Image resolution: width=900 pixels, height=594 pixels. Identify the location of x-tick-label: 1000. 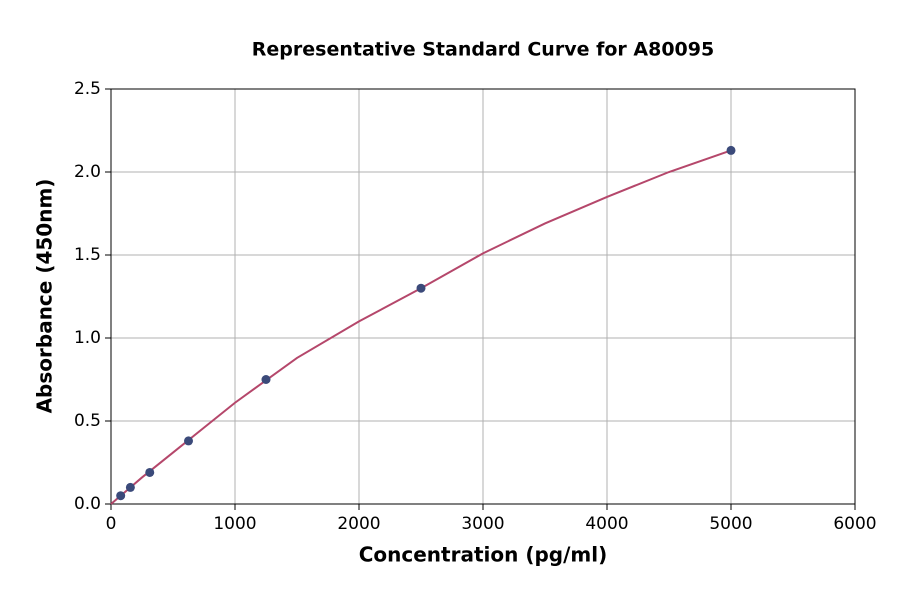
(234, 524).